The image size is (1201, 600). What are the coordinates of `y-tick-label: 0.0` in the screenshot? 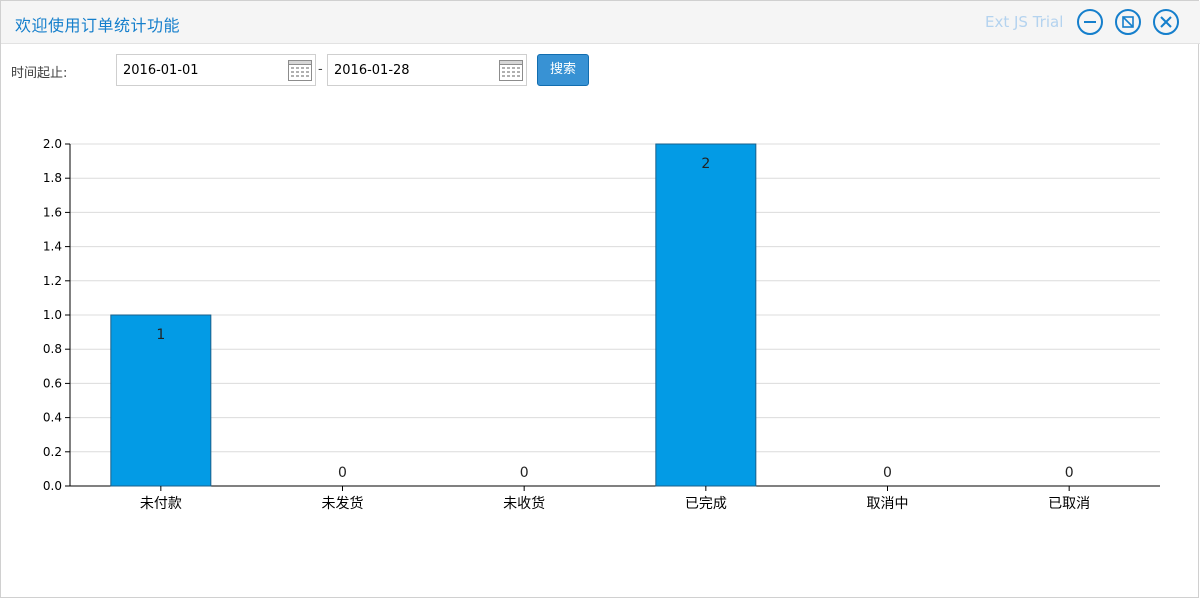 It's located at (52, 486).